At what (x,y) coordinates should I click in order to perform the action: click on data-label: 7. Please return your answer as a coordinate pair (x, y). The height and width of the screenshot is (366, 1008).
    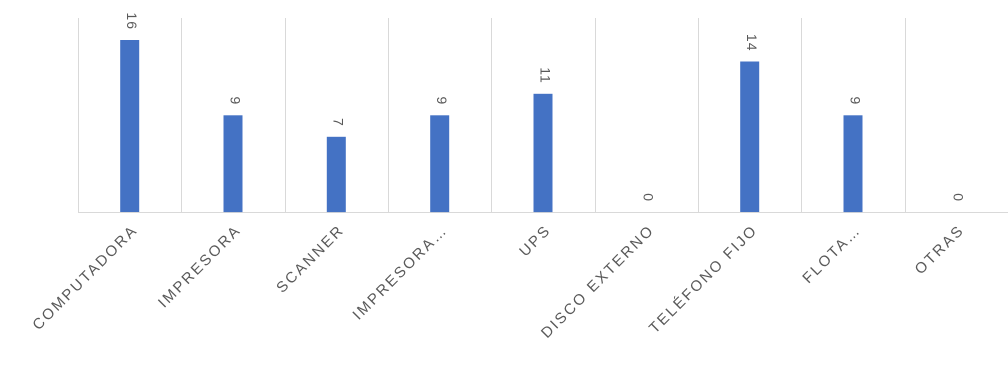
    Looking at the image, I should click on (339, 122).